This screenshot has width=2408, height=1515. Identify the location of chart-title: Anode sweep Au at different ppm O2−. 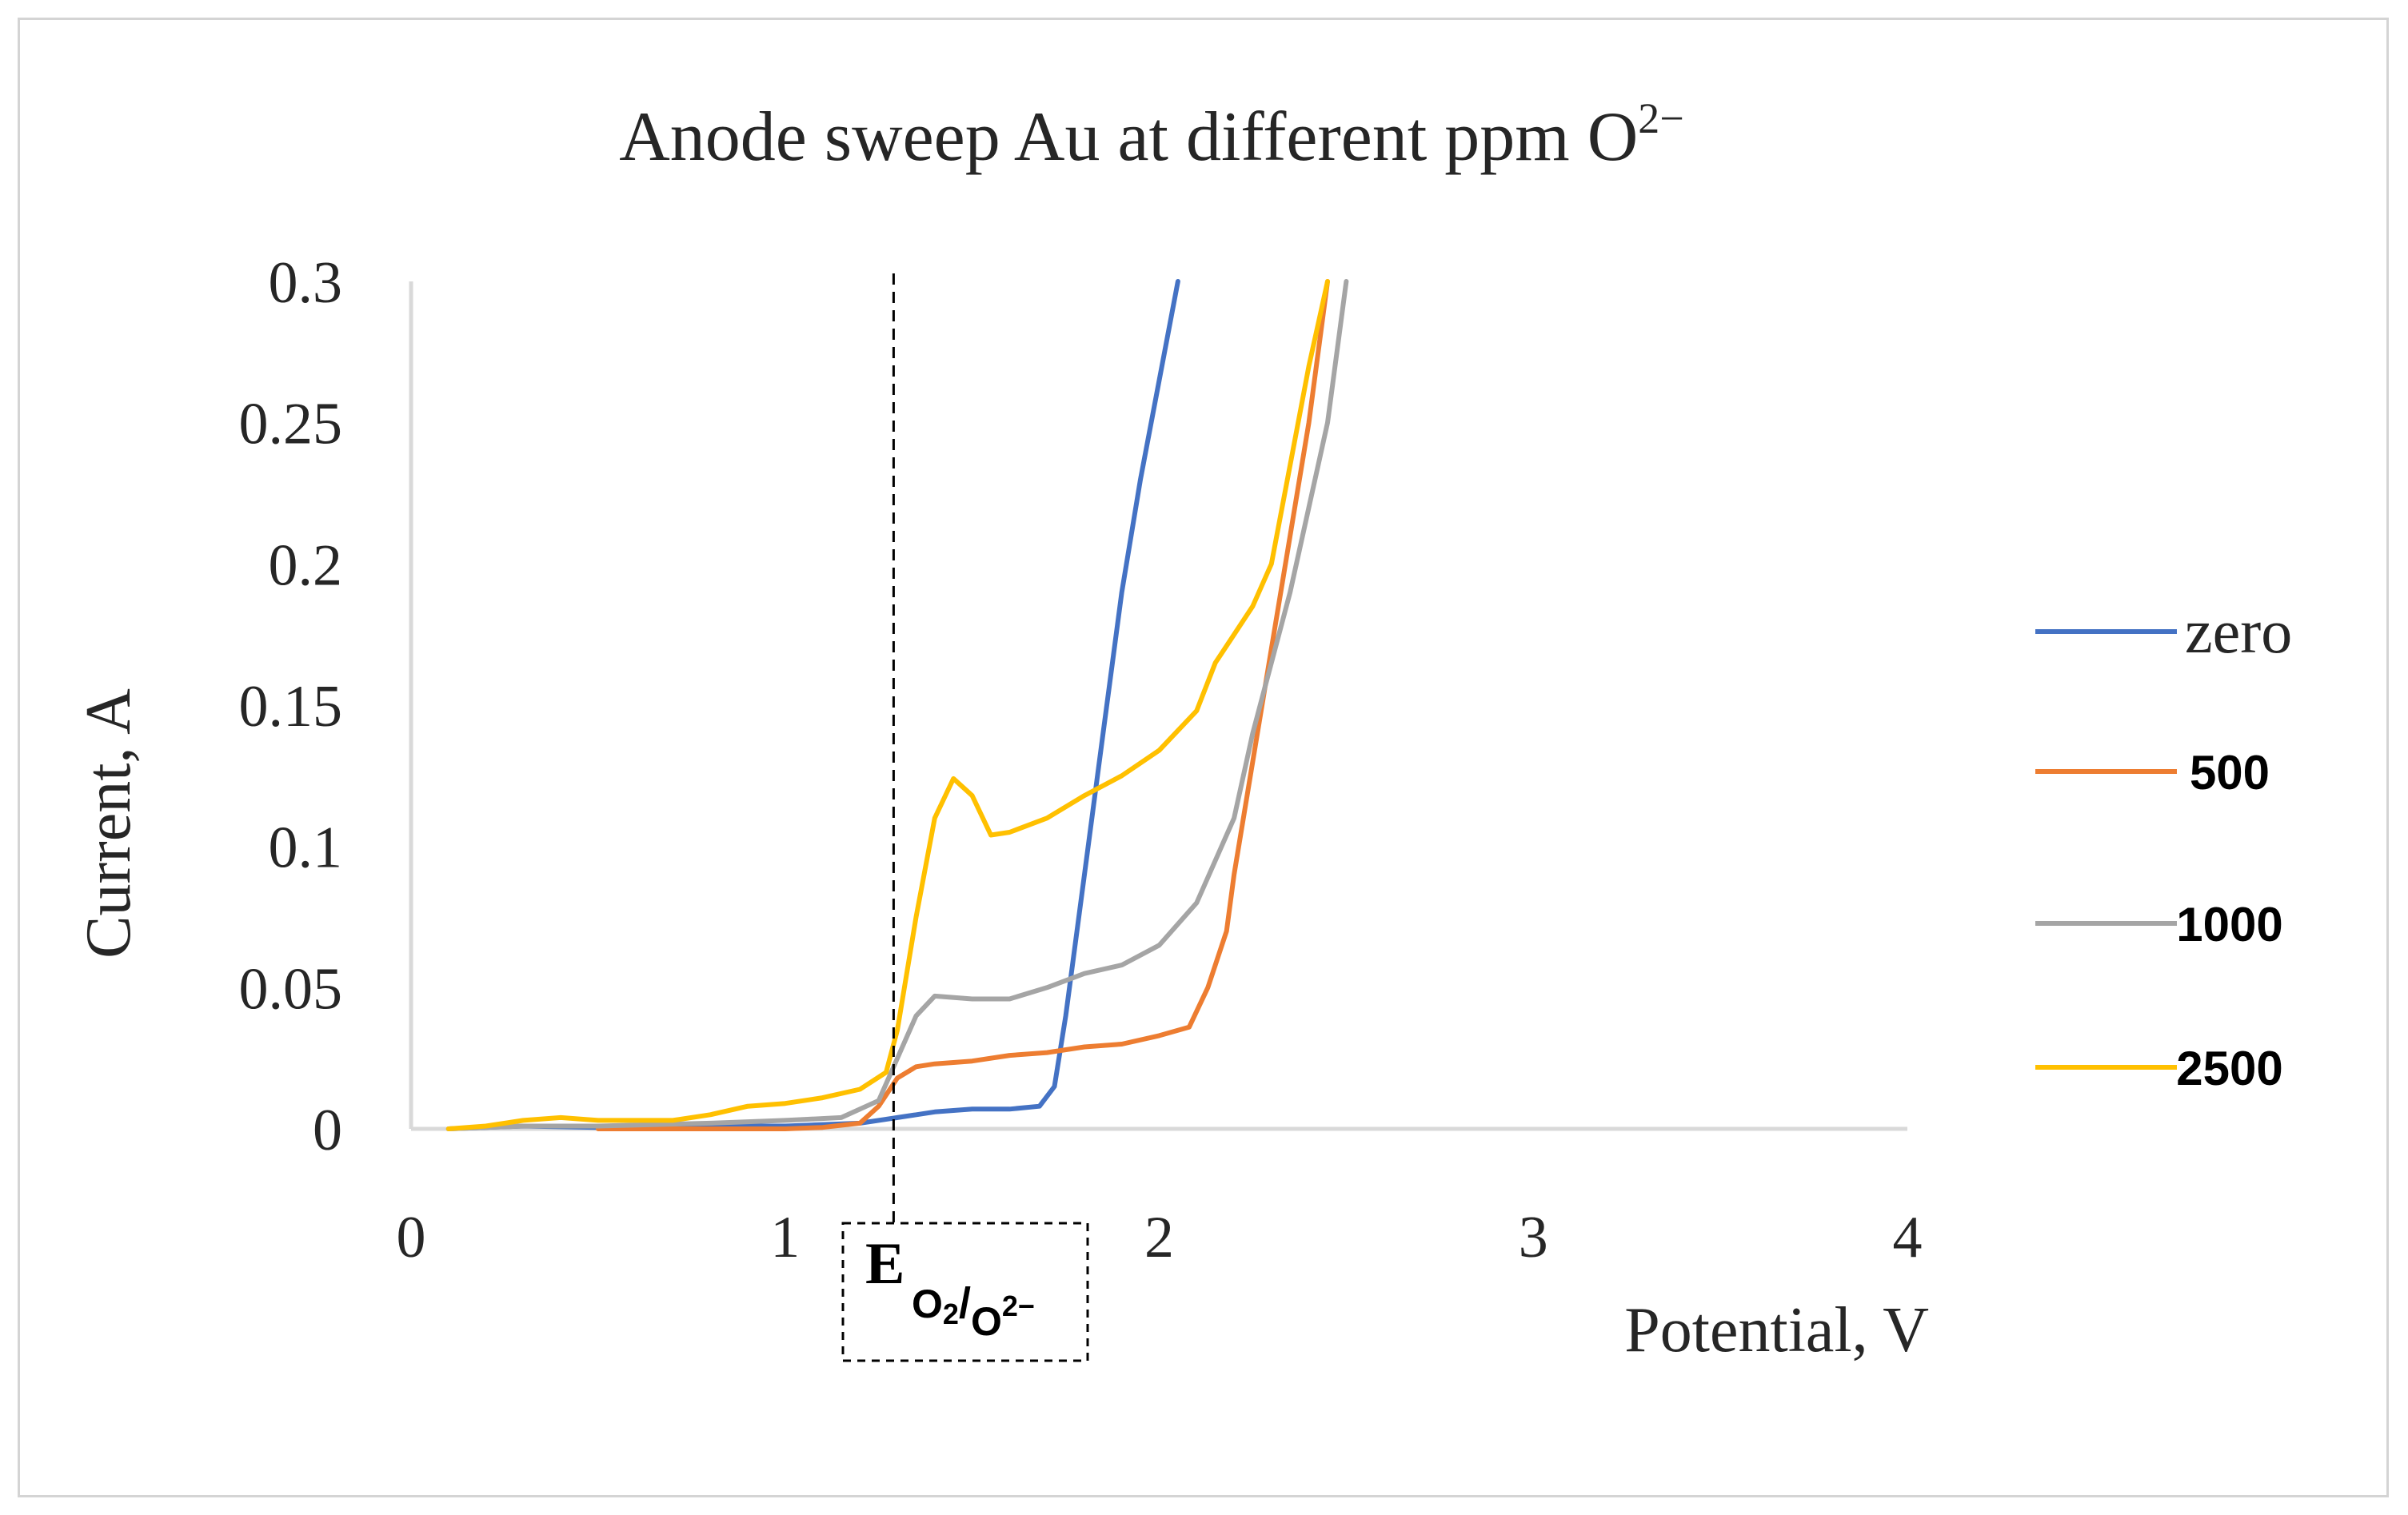
(1151, 135).